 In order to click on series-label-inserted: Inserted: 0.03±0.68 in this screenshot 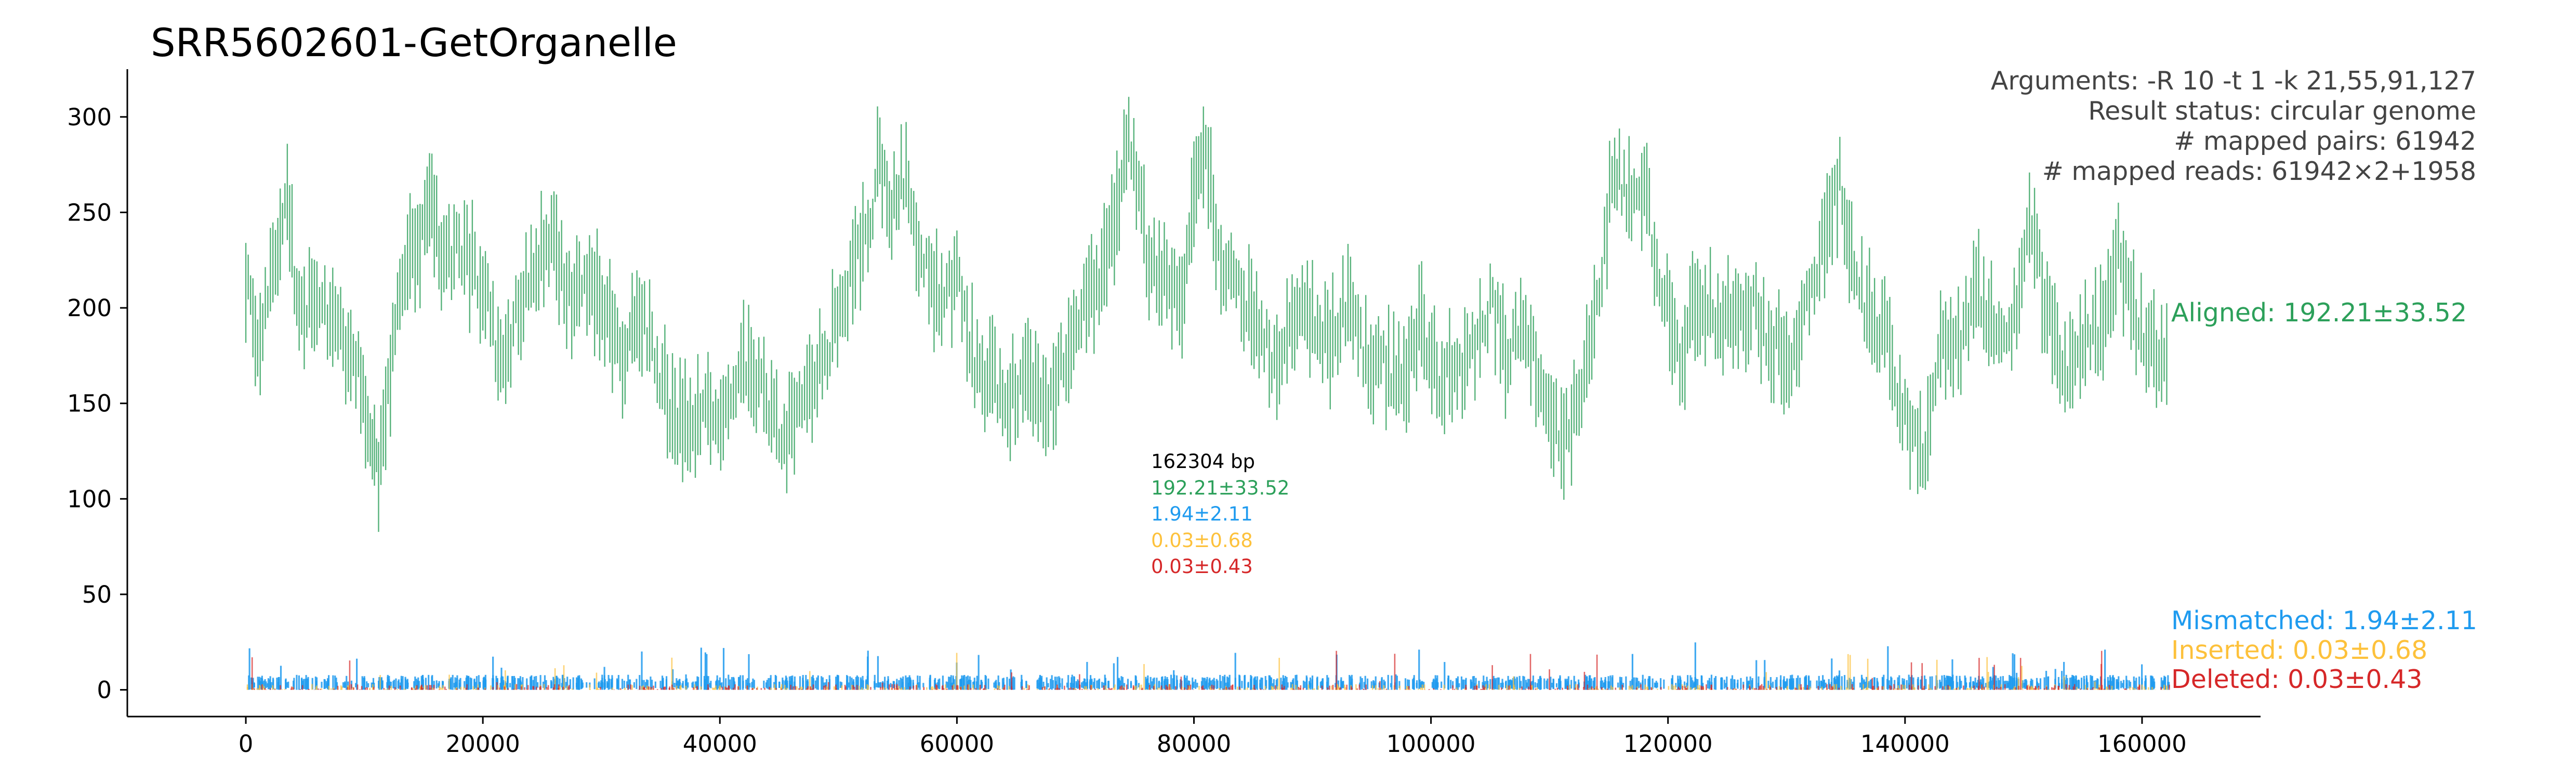, I will do `click(2299, 650)`.